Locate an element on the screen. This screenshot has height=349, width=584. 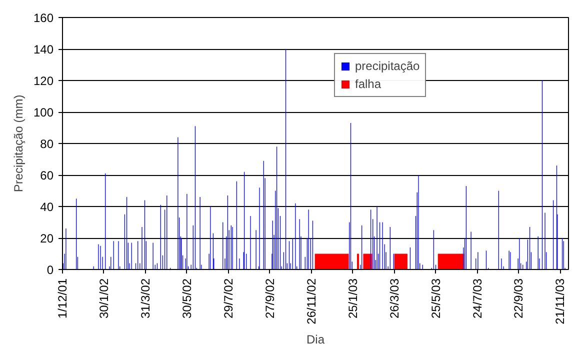
y-tick-label: 120 is located at coordinates (43, 81).